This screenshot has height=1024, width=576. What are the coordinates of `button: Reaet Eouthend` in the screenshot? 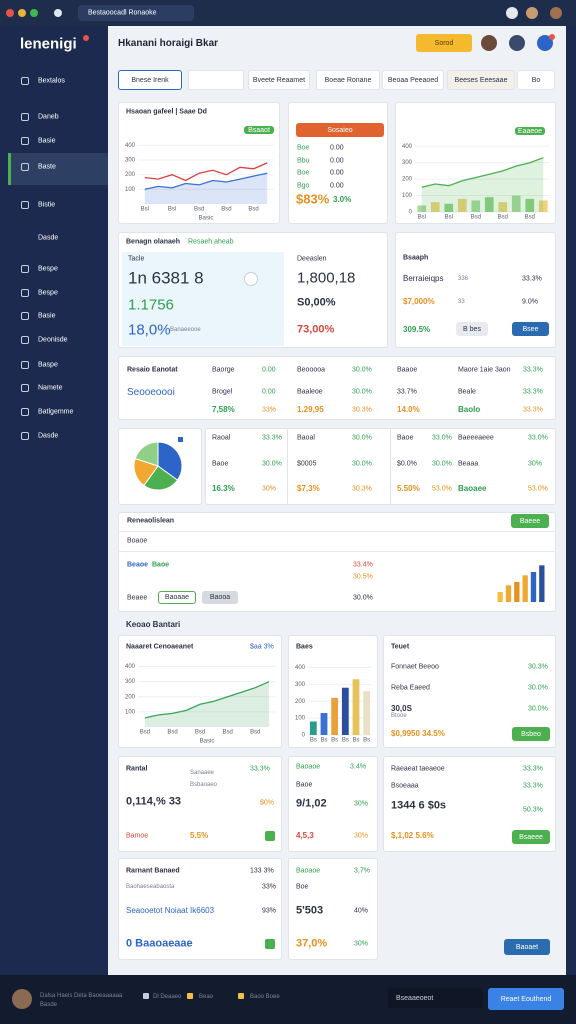 It's located at (526, 999).